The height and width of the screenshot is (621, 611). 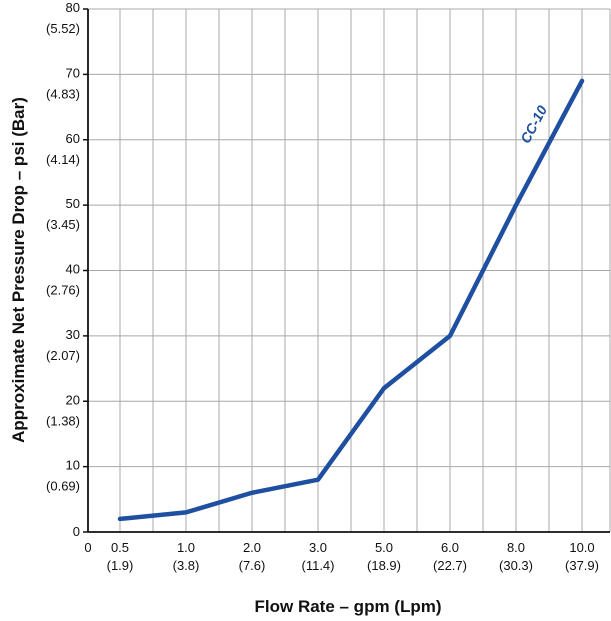 I want to click on y-tick-label-bar: (0.69), so click(x=63, y=486).